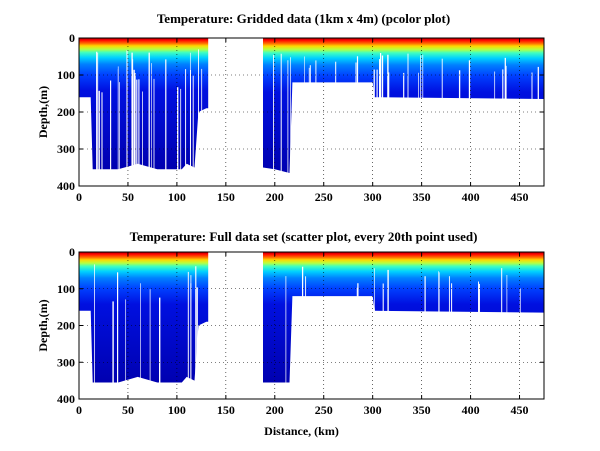 Image resolution: width=600 pixels, height=451 pixels. What do you see at coordinates (301, 431) in the screenshot?
I see `x-axis-label: Distance, (km)` at bounding box center [301, 431].